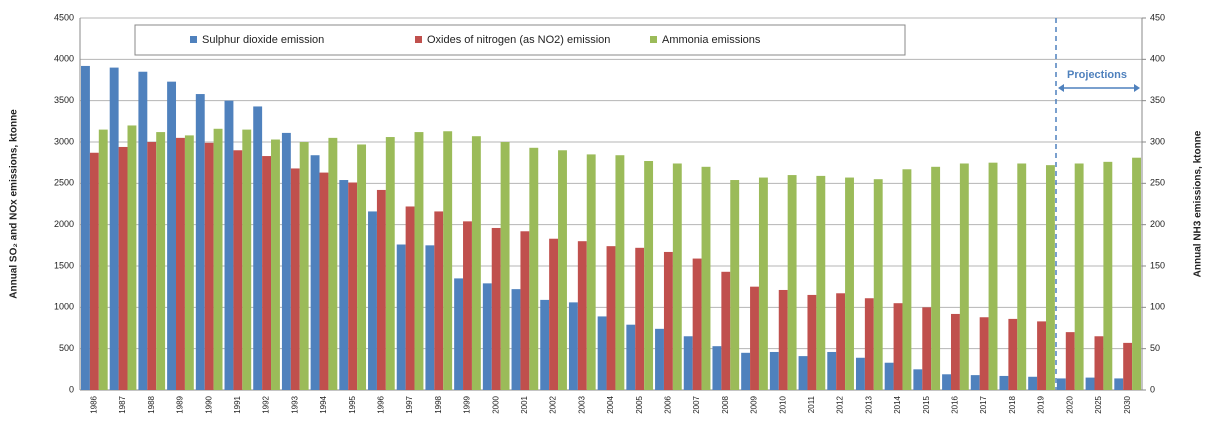 The image size is (1207, 425). What do you see at coordinates (64, 100) in the screenshot?
I see `y-tick-label: 3500` at bounding box center [64, 100].